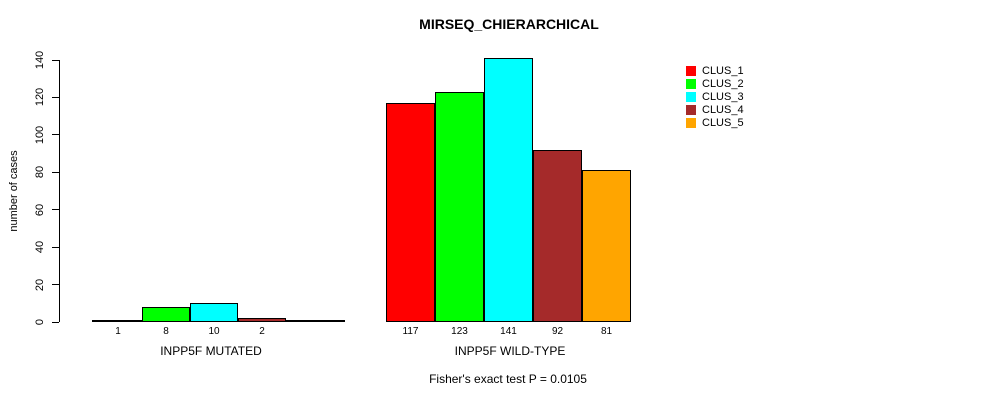 This screenshot has height=400, width=990. Describe the element at coordinates (262, 331) in the screenshot. I see `bar-value-label: 2` at that location.